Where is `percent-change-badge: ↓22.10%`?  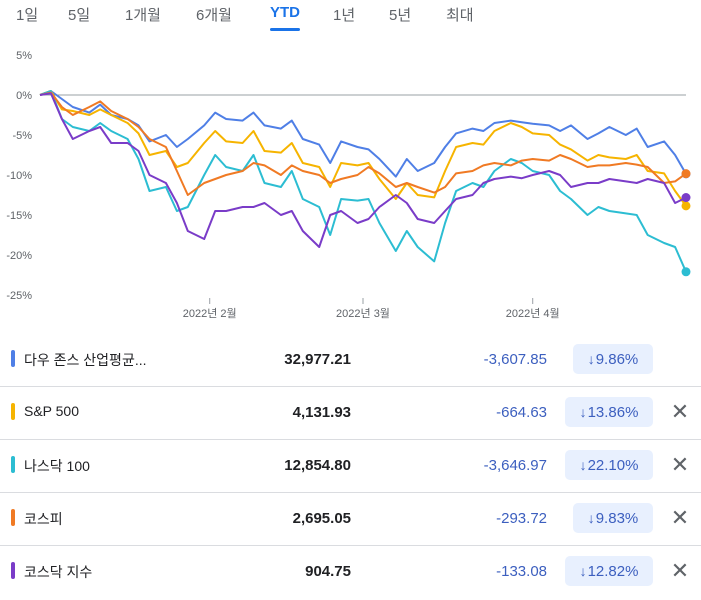
percent-change-badge: ↓22.10% is located at coordinates (609, 465).